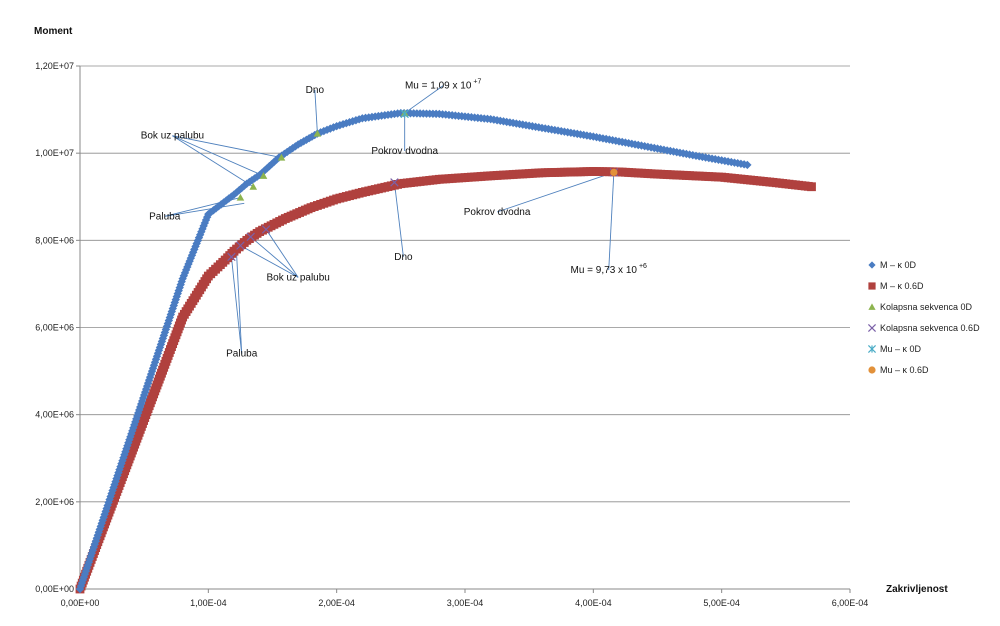 The height and width of the screenshot is (626, 1000). Describe the element at coordinates (465, 603) in the screenshot. I see `x-tick-label: 3,00E-04` at that location.